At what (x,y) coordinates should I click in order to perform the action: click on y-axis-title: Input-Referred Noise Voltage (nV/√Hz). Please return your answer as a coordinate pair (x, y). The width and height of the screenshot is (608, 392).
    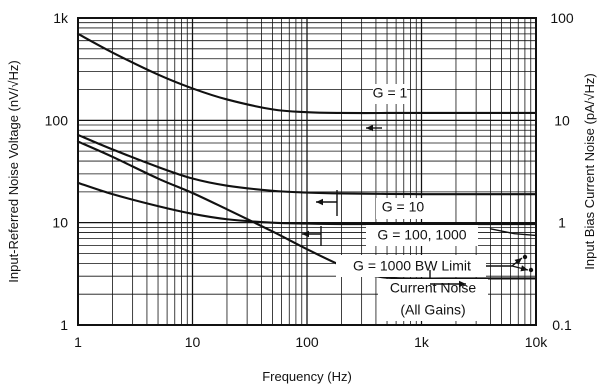
    Looking at the image, I should click on (13, 171).